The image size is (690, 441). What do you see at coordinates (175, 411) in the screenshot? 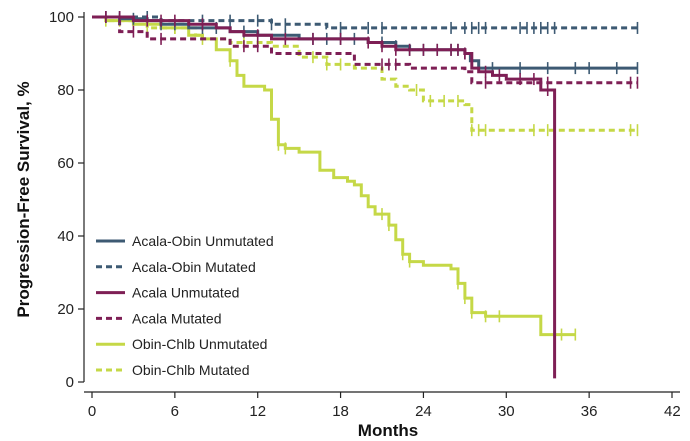
I see `x-tick-label: 6` at bounding box center [175, 411].